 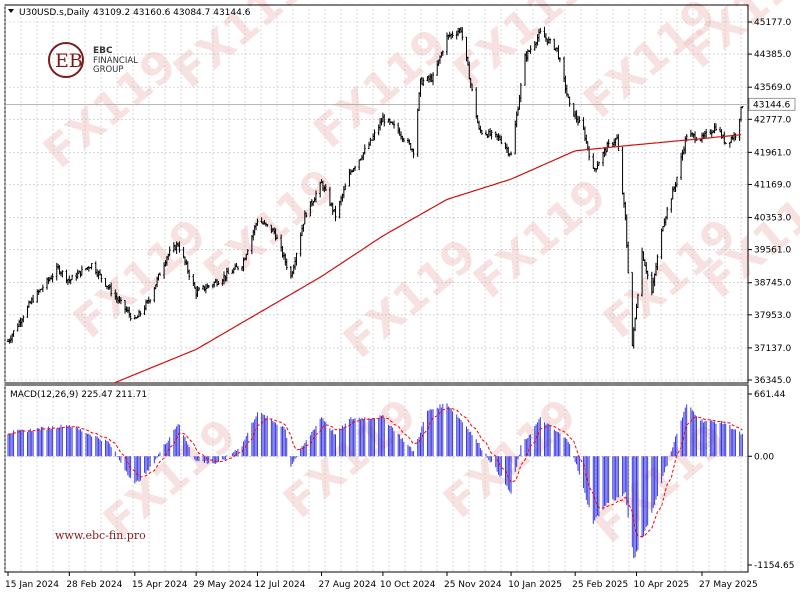 I want to click on chart-title: U30USD.s,Daily, so click(x=54, y=13).